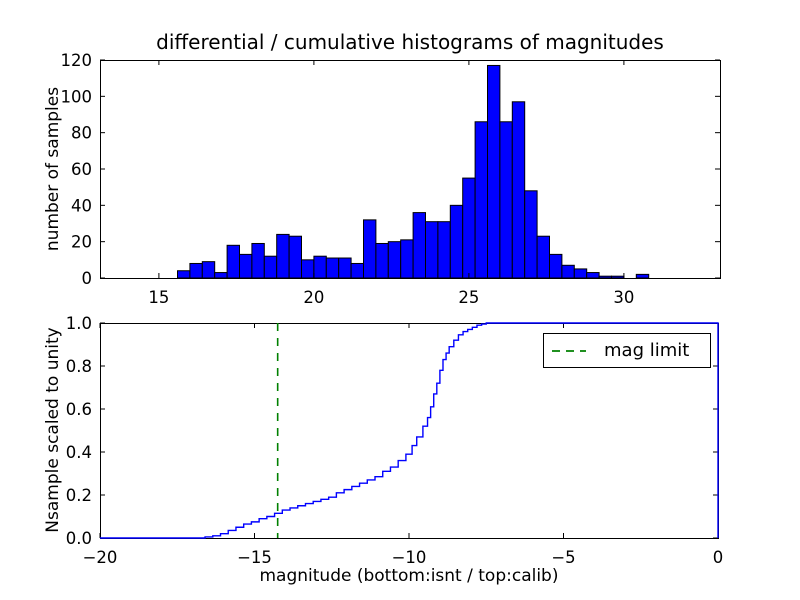 This screenshot has height=600, width=800. I want to click on svg-text: 80, so click(81, 133).